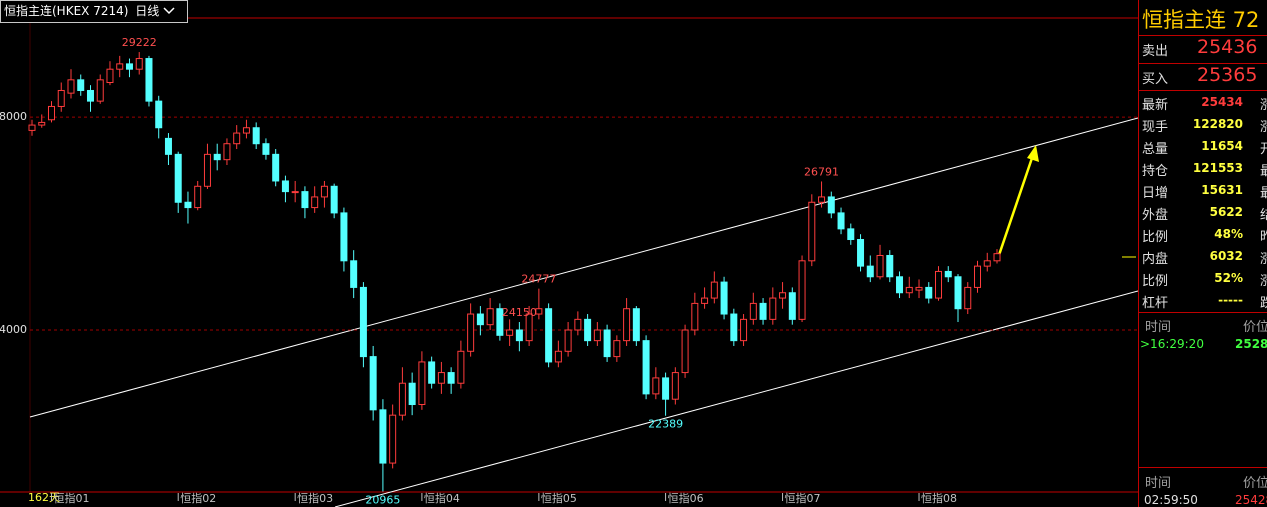  What do you see at coordinates (1222, 146) in the screenshot?
I see `row-value: 11654` at bounding box center [1222, 146].